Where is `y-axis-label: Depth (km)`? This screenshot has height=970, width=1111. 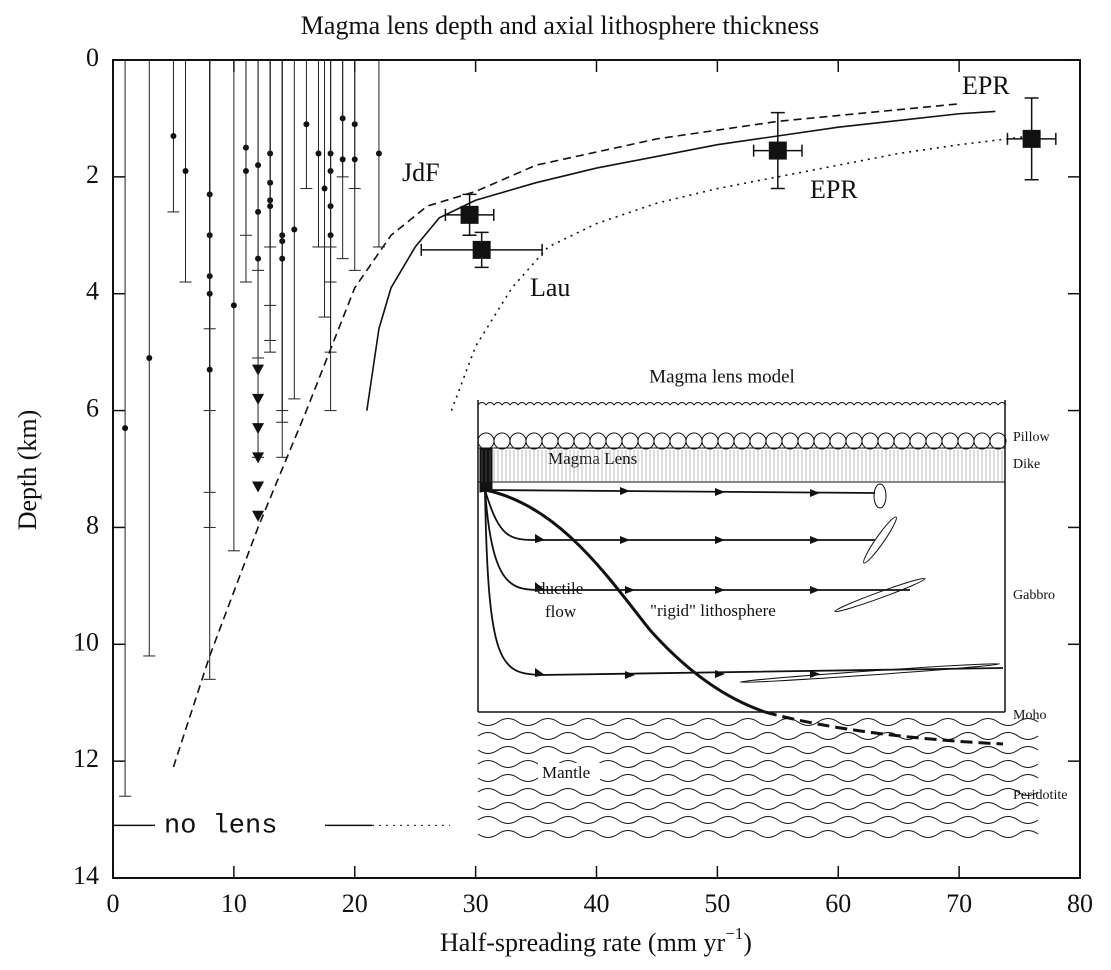
y-axis-label: Depth (km) is located at coordinates (27, 470).